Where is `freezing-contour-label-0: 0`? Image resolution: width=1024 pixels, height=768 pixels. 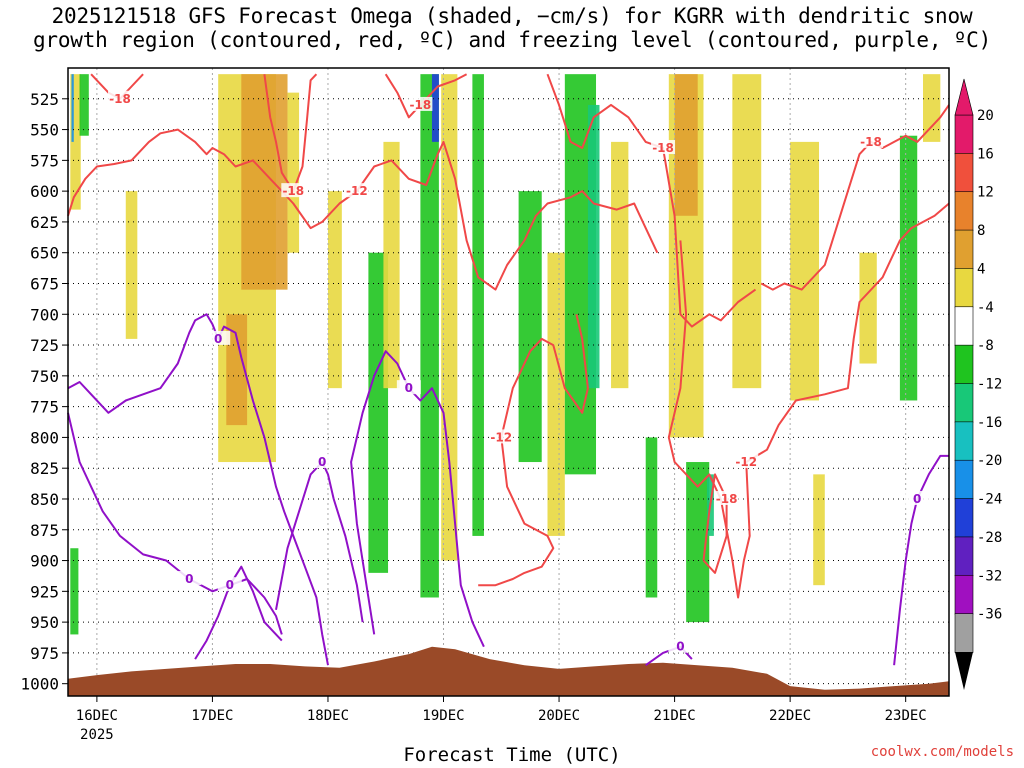
freezing-contour-label-0: 0 is located at coordinates (218, 339).